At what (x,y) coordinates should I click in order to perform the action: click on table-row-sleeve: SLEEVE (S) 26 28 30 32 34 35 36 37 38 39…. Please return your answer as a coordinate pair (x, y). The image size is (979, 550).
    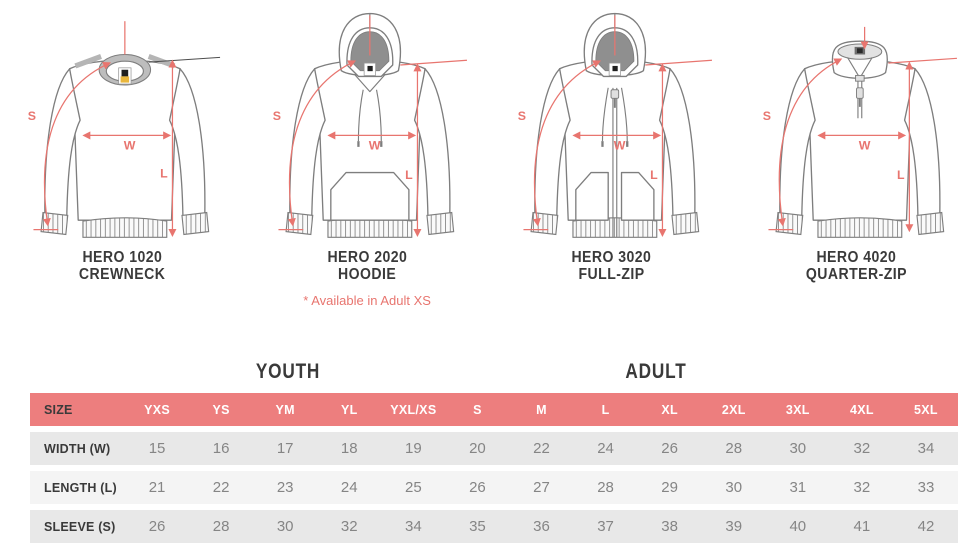
    Looking at the image, I should click on (494, 526).